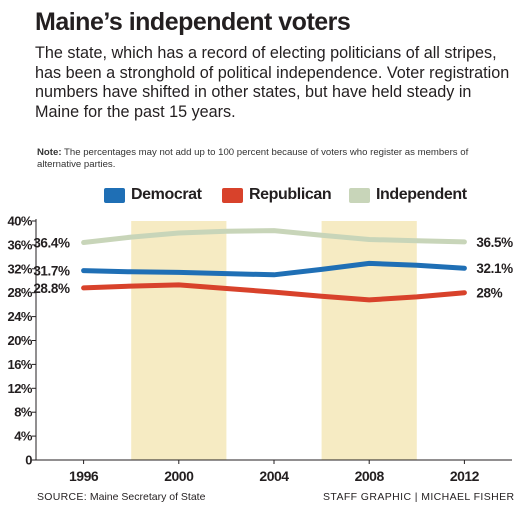 The width and height of the screenshot is (529, 517). What do you see at coordinates (274, 476) in the screenshot?
I see `x-tick-label: 2004` at bounding box center [274, 476].